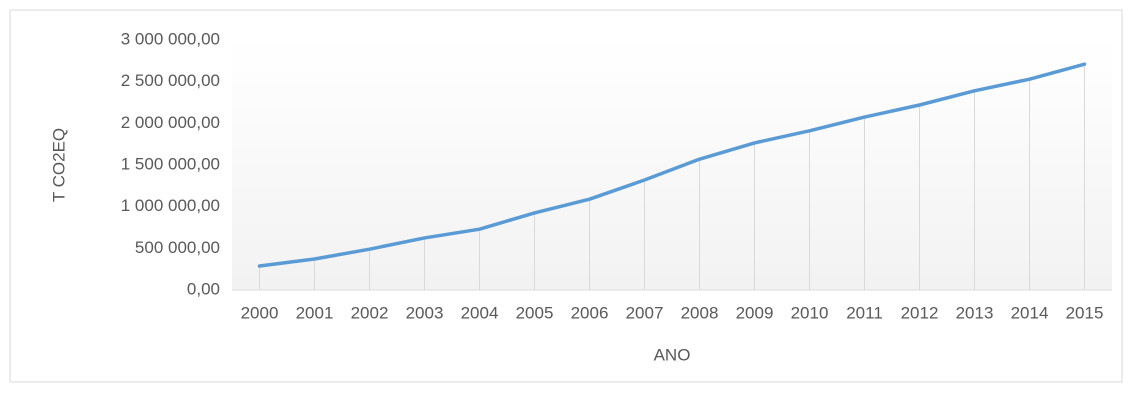  I want to click on x-tick-label: 2004, so click(480, 312).